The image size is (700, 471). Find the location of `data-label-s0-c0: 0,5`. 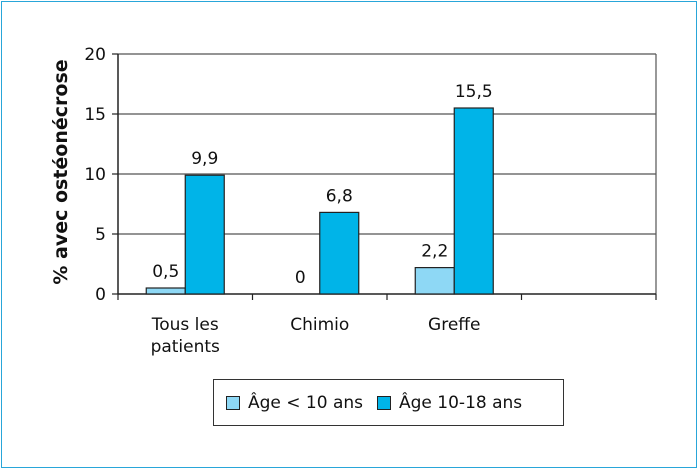

data-label-s0-c0: 0,5 is located at coordinates (165, 272).